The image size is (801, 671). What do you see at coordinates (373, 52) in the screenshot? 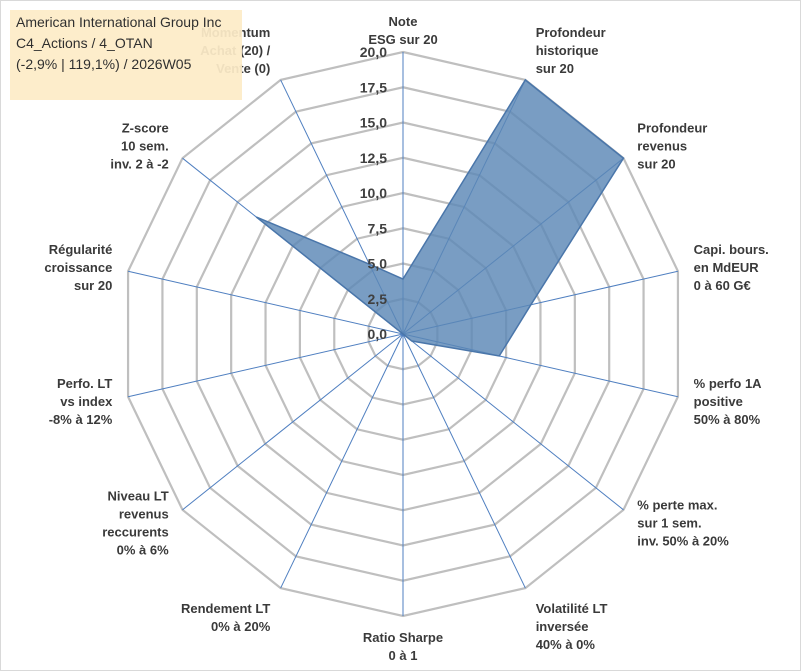
I see `tick-label: 20,0` at bounding box center [373, 52].